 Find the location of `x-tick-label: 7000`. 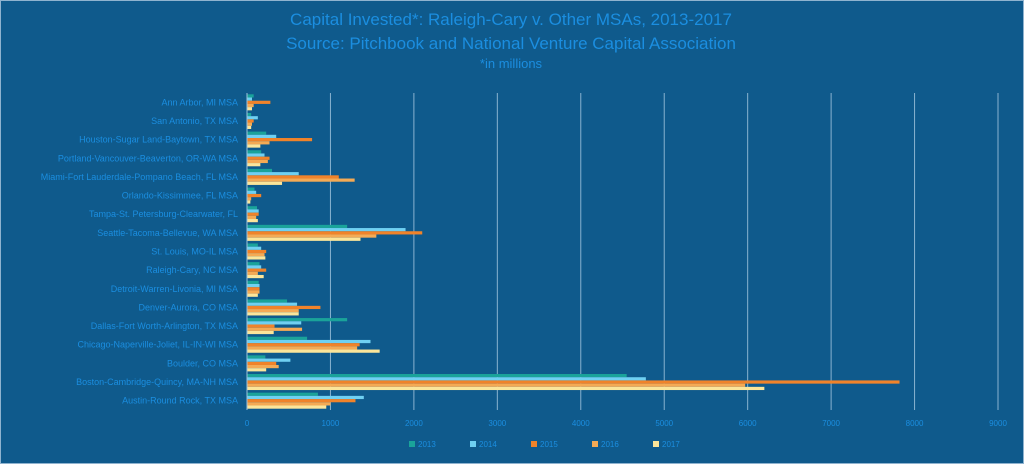

x-tick-label: 7000 is located at coordinates (831, 423).